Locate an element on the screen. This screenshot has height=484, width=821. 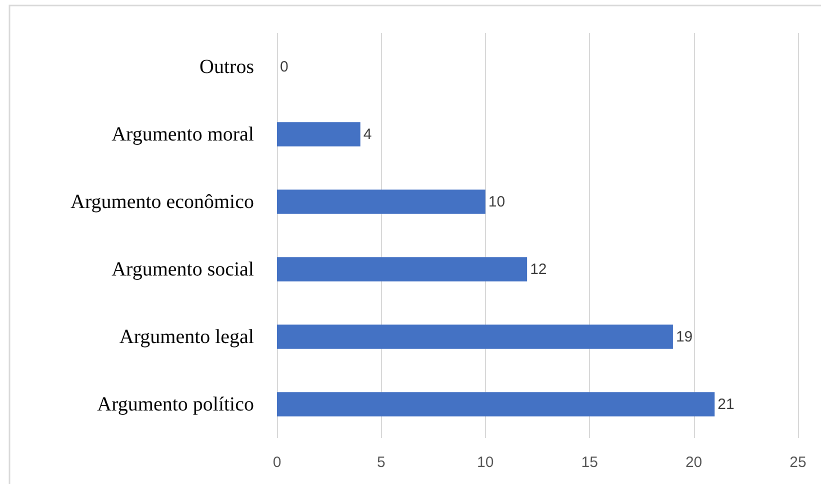
data-label: 12 is located at coordinates (538, 269).